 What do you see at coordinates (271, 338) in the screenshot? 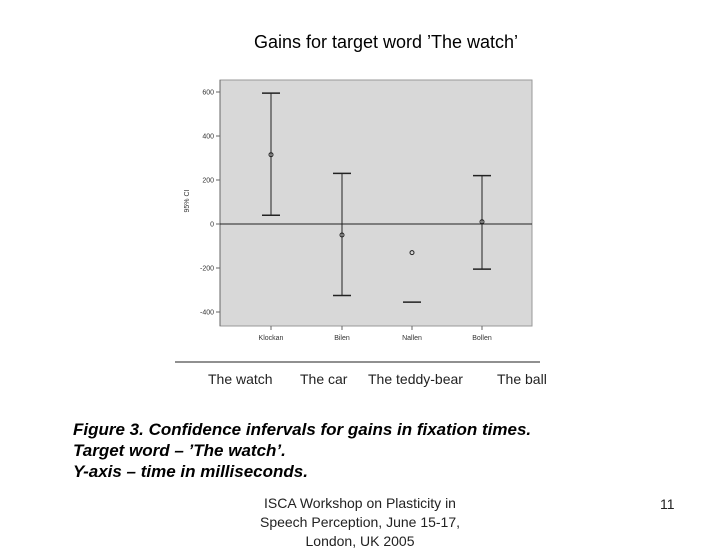
I see `x-tick-label: Klockan` at bounding box center [271, 338].